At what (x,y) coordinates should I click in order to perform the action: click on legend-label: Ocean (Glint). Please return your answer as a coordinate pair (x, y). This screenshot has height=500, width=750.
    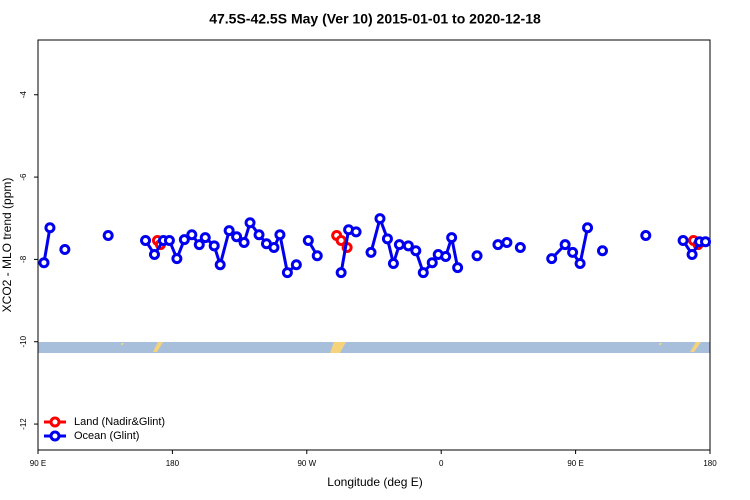
    Looking at the image, I should click on (106, 436).